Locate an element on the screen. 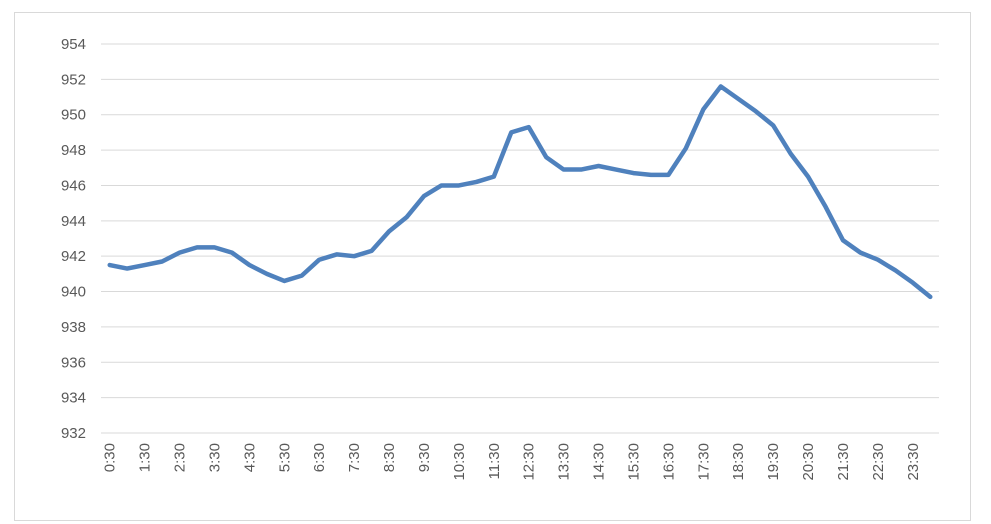 This screenshot has width=991, height=524. x-tick-label: 18:30 is located at coordinates (738, 462).